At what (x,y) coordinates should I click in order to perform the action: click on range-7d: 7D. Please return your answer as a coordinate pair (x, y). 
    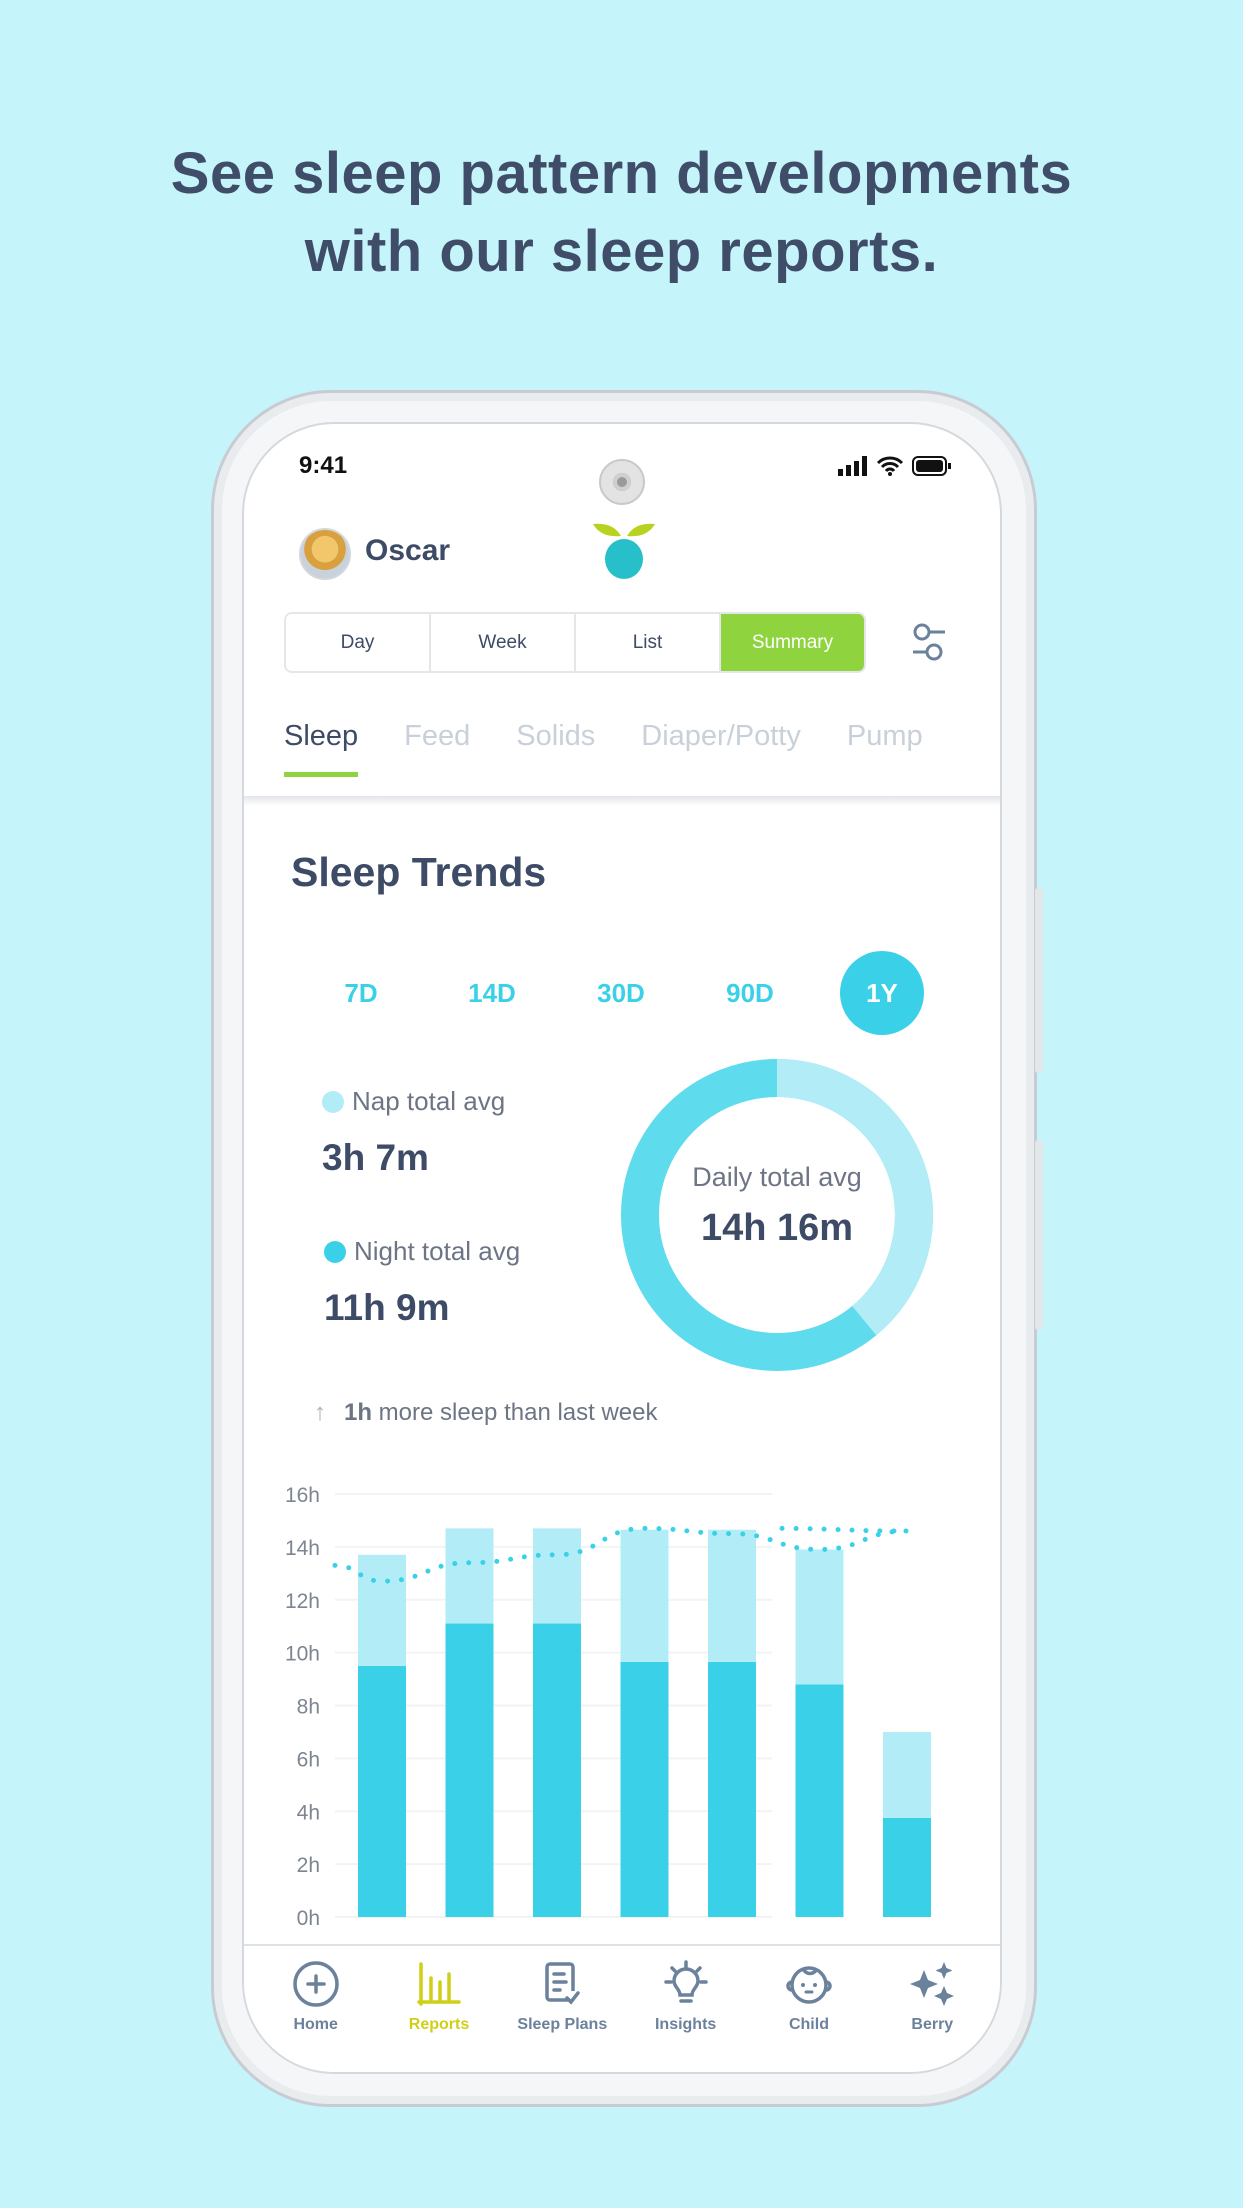
    Looking at the image, I should click on (361, 993).